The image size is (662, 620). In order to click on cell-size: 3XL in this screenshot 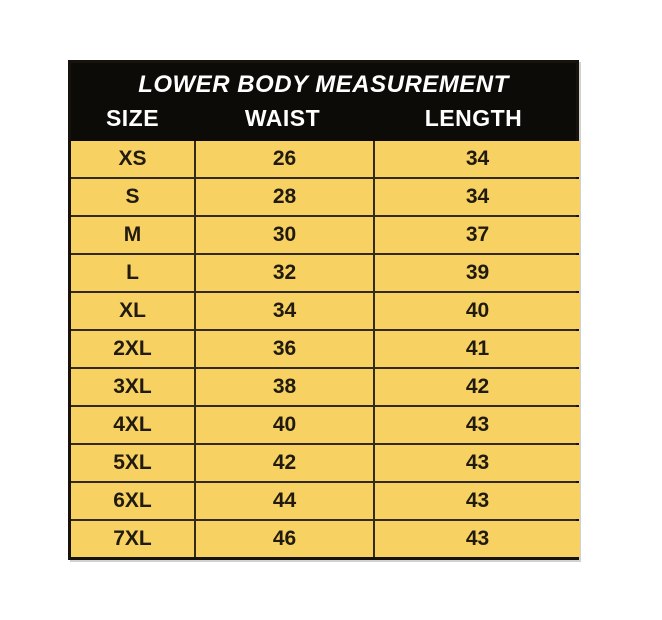, I will do `click(132, 387)`.